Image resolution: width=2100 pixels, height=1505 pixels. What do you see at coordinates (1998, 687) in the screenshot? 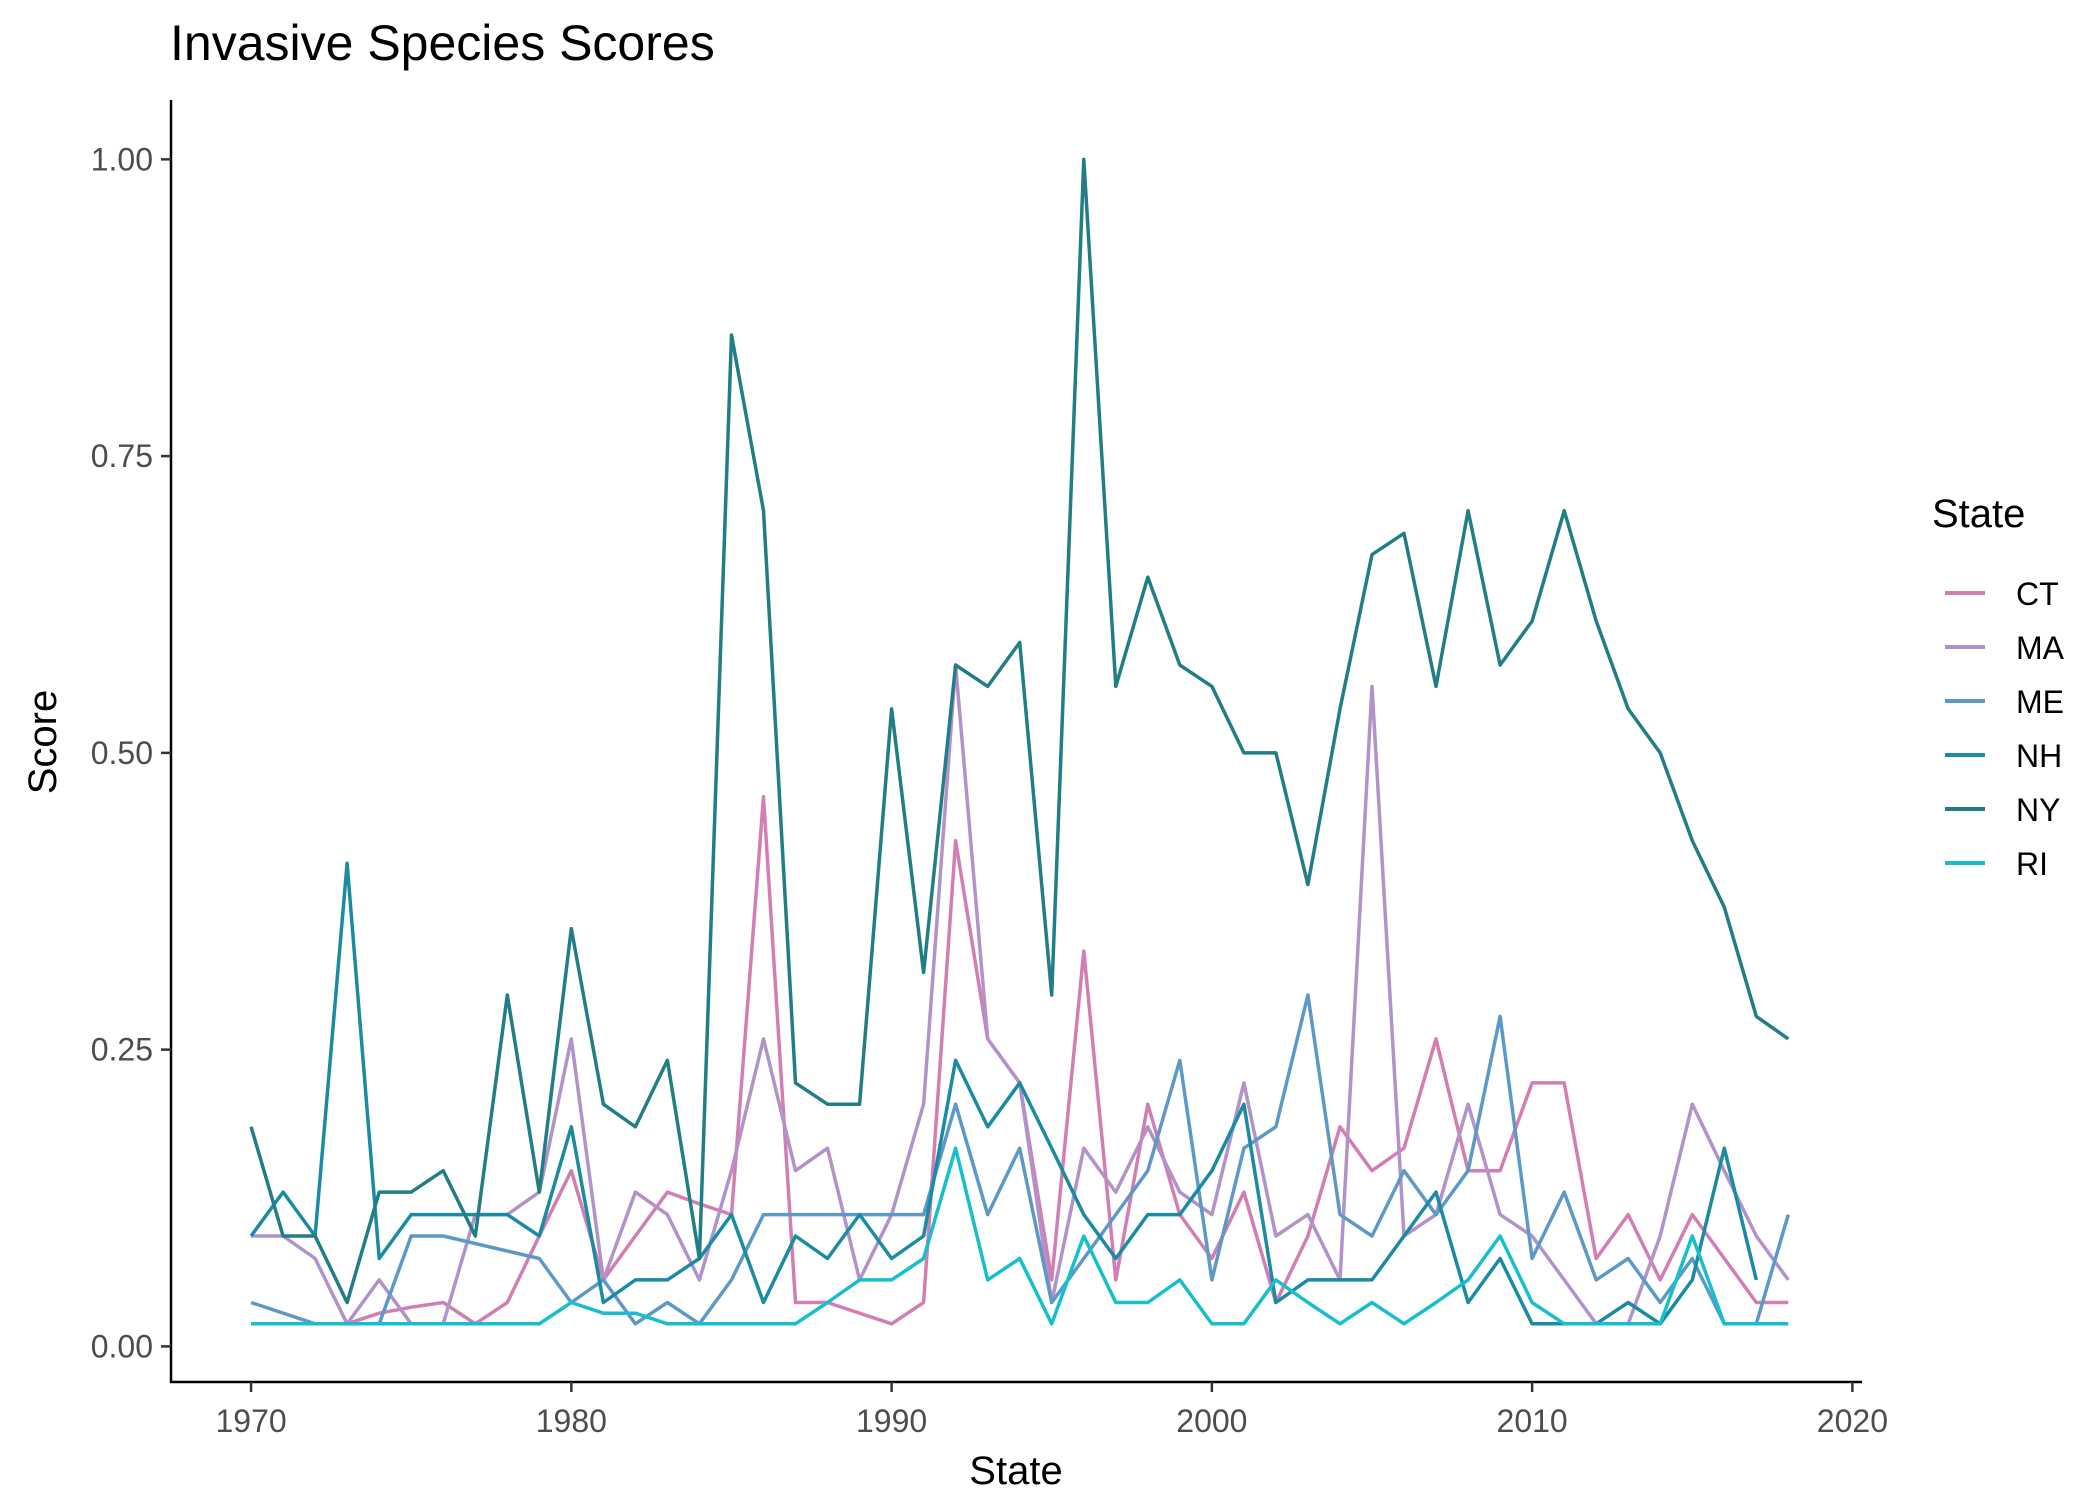
I see `legend: State CT MA ME NH NY RI` at bounding box center [1998, 687].